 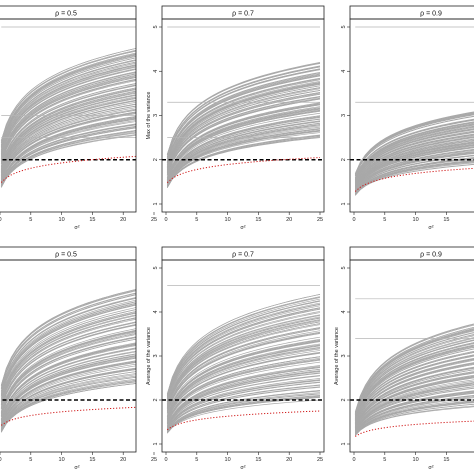 I want to click on y-tick-label: 3, so click(x=156, y=355).